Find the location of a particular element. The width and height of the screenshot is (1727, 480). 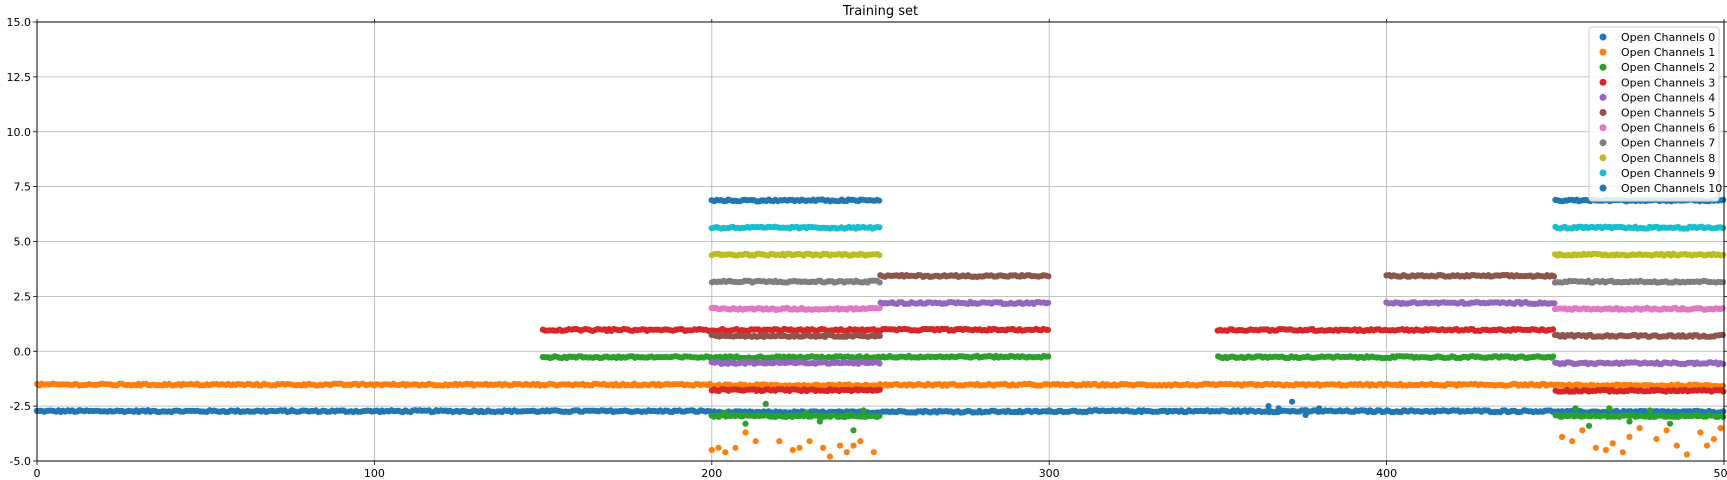

legend-label: Open Channels 0 is located at coordinates (1668, 37).